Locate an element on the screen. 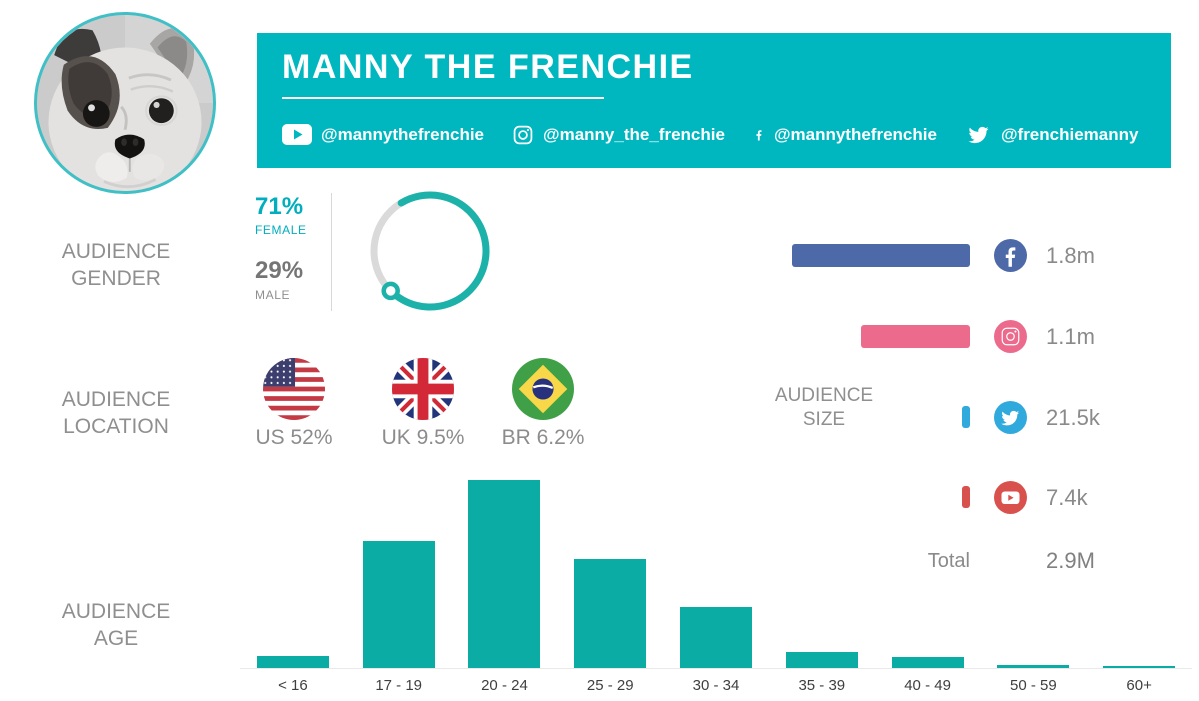  youtube-size-bar is located at coordinates (966, 497).